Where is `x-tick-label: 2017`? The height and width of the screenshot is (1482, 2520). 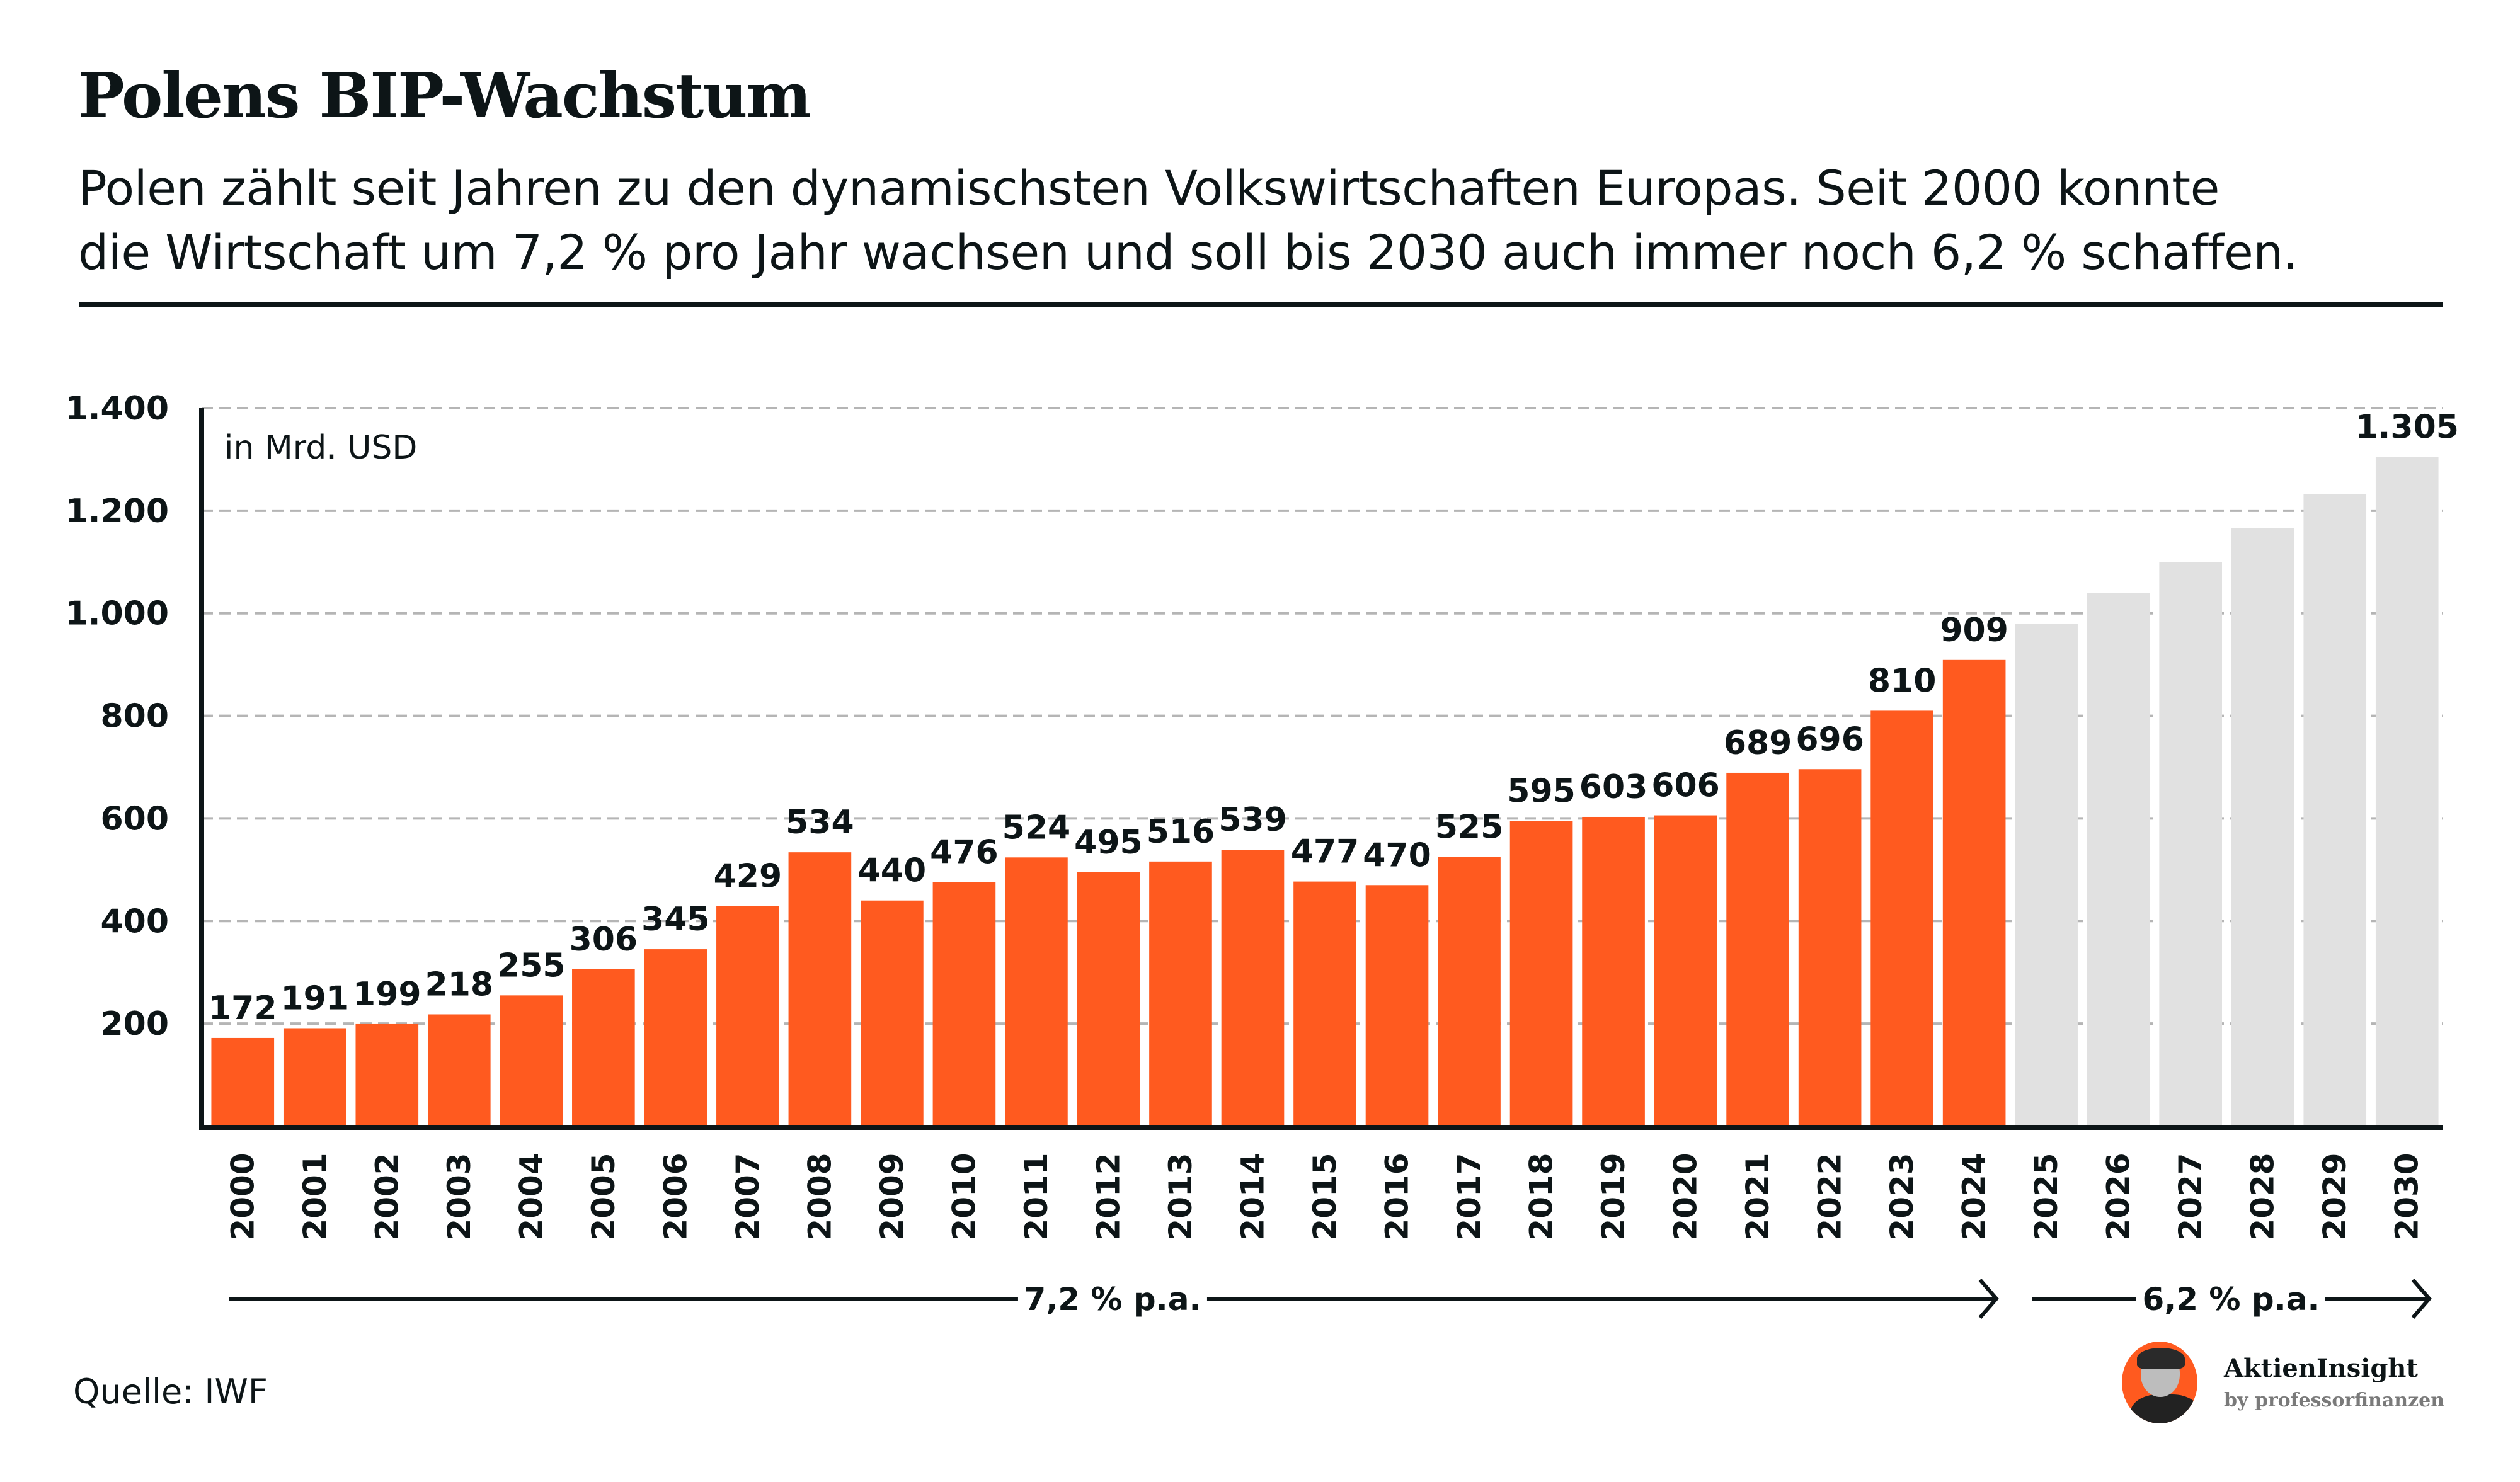
x-tick-label: 2017 is located at coordinates (1469, 1196).